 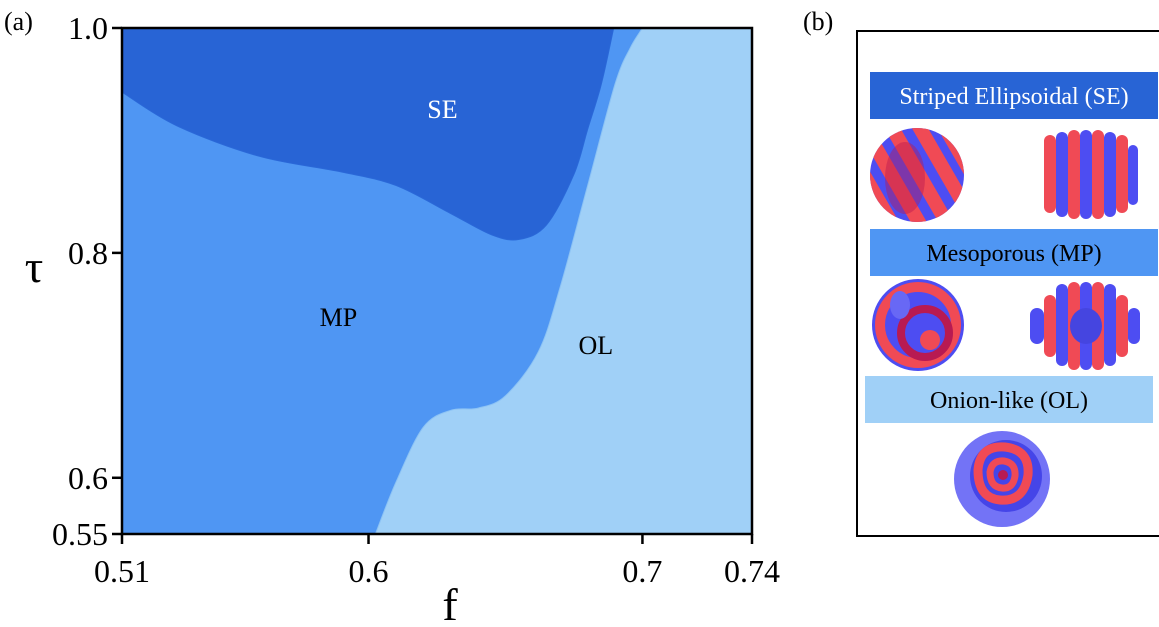 What do you see at coordinates (596, 345) in the screenshot?
I see `region-label-ol: OL` at bounding box center [596, 345].